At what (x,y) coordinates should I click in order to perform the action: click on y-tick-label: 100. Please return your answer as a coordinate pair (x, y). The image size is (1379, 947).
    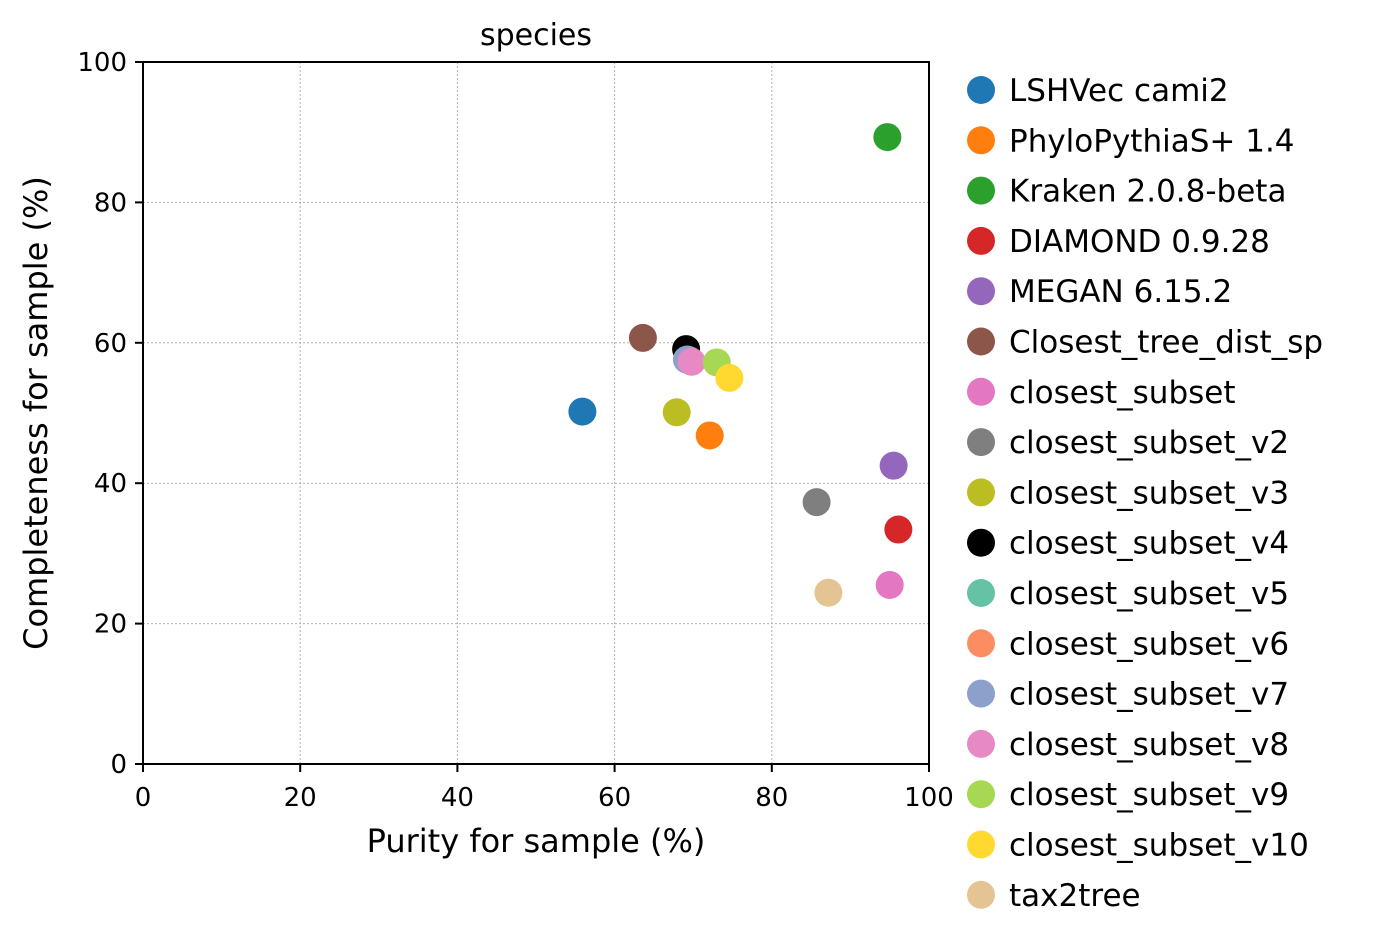
    Looking at the image, I should click on (102, 63).